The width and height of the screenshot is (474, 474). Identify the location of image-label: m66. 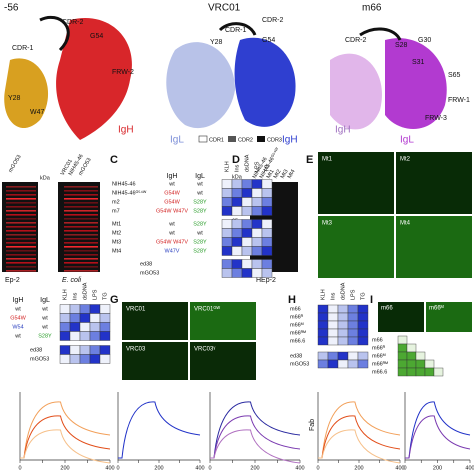
(387, 309).